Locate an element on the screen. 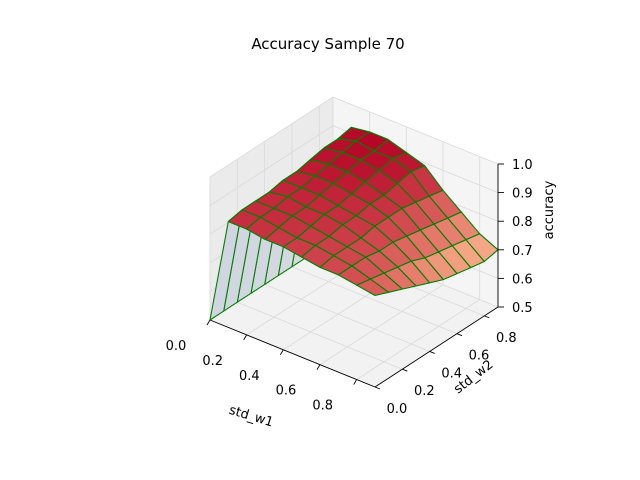 This screenshot has height=480, width=640. y-tick-label: 0.4 is located at coordinates (451, 373).